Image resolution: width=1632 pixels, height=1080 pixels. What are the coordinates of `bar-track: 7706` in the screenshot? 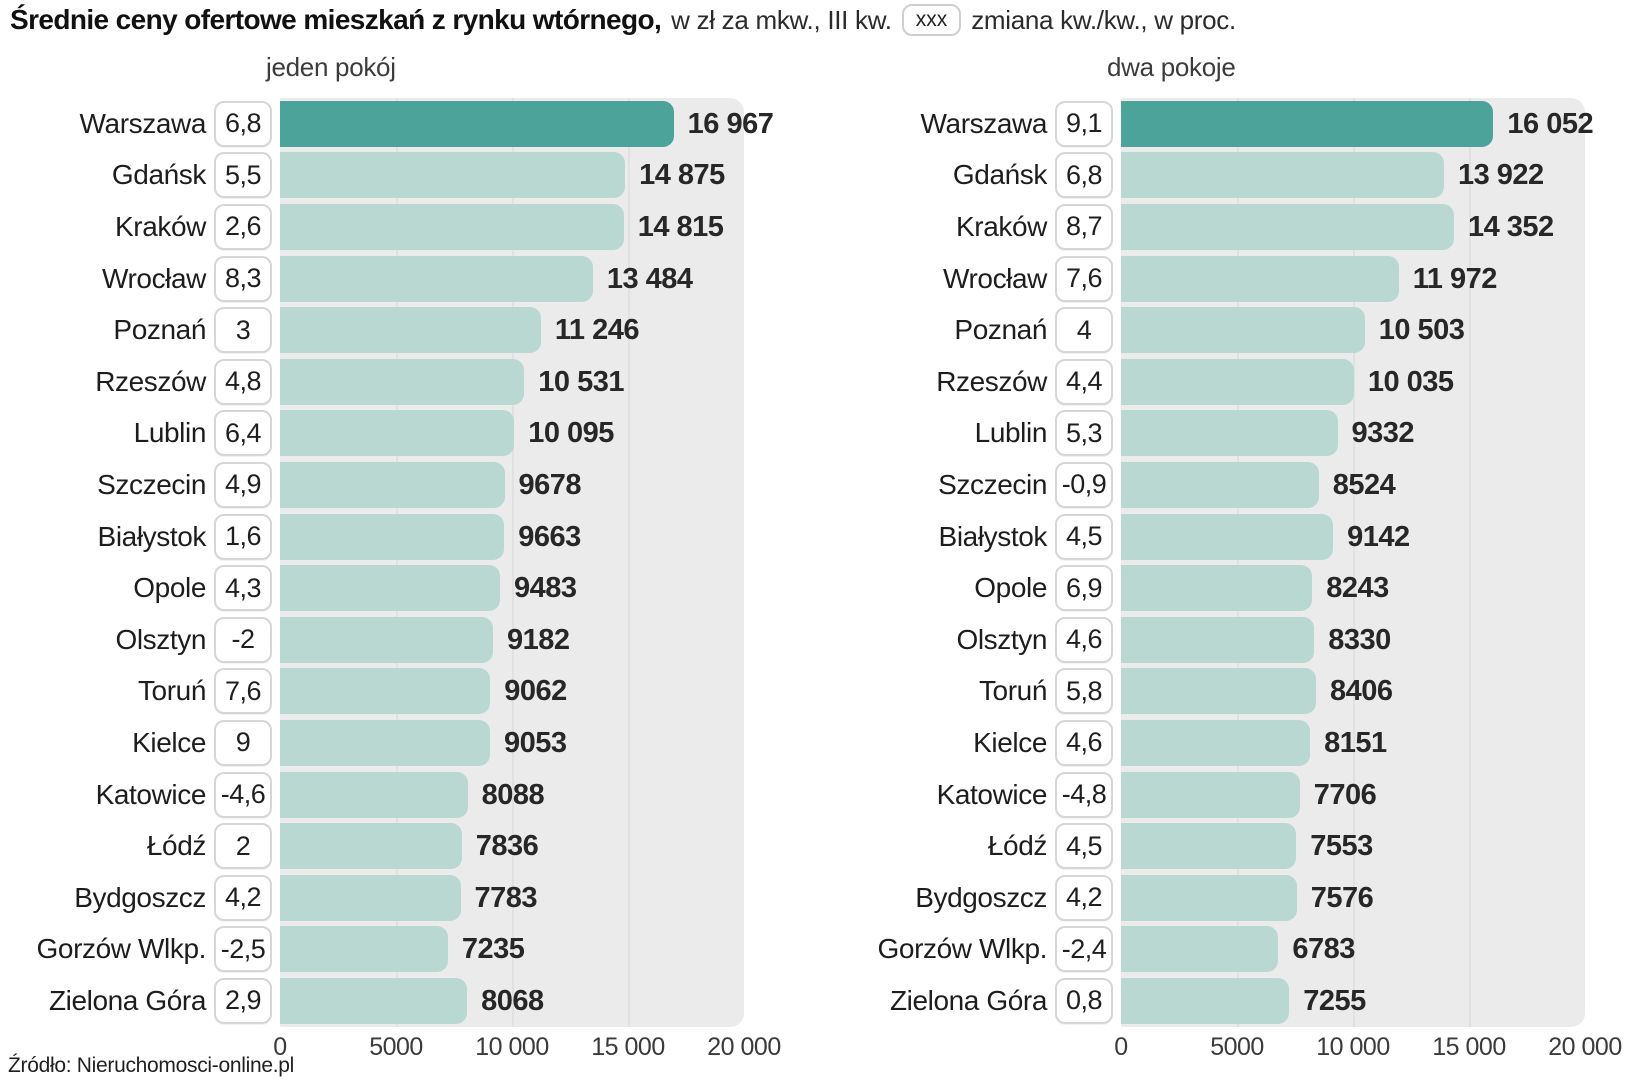 It's located at (1353, 794).